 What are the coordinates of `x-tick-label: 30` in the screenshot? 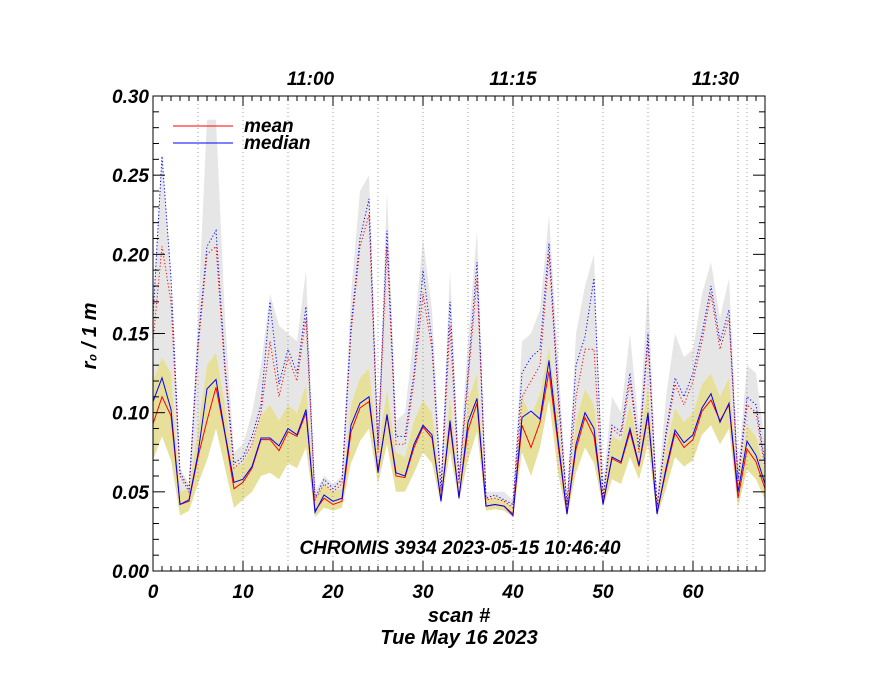 It's located at (423, 592).